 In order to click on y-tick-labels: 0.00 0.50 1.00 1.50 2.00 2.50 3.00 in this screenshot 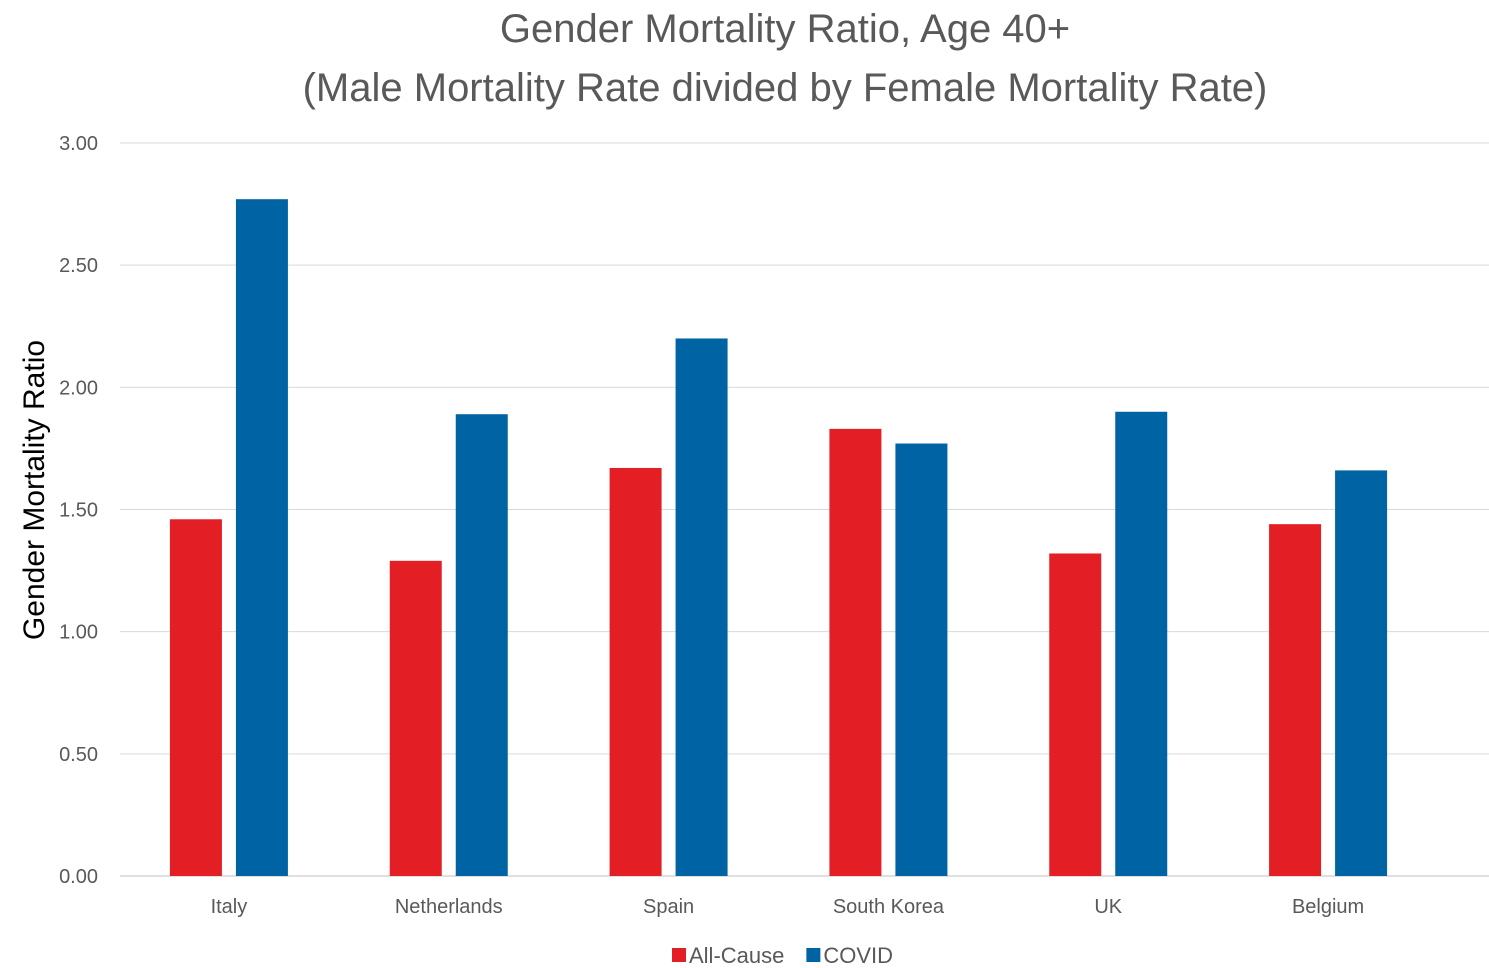, I will do `click(78, 510)`.